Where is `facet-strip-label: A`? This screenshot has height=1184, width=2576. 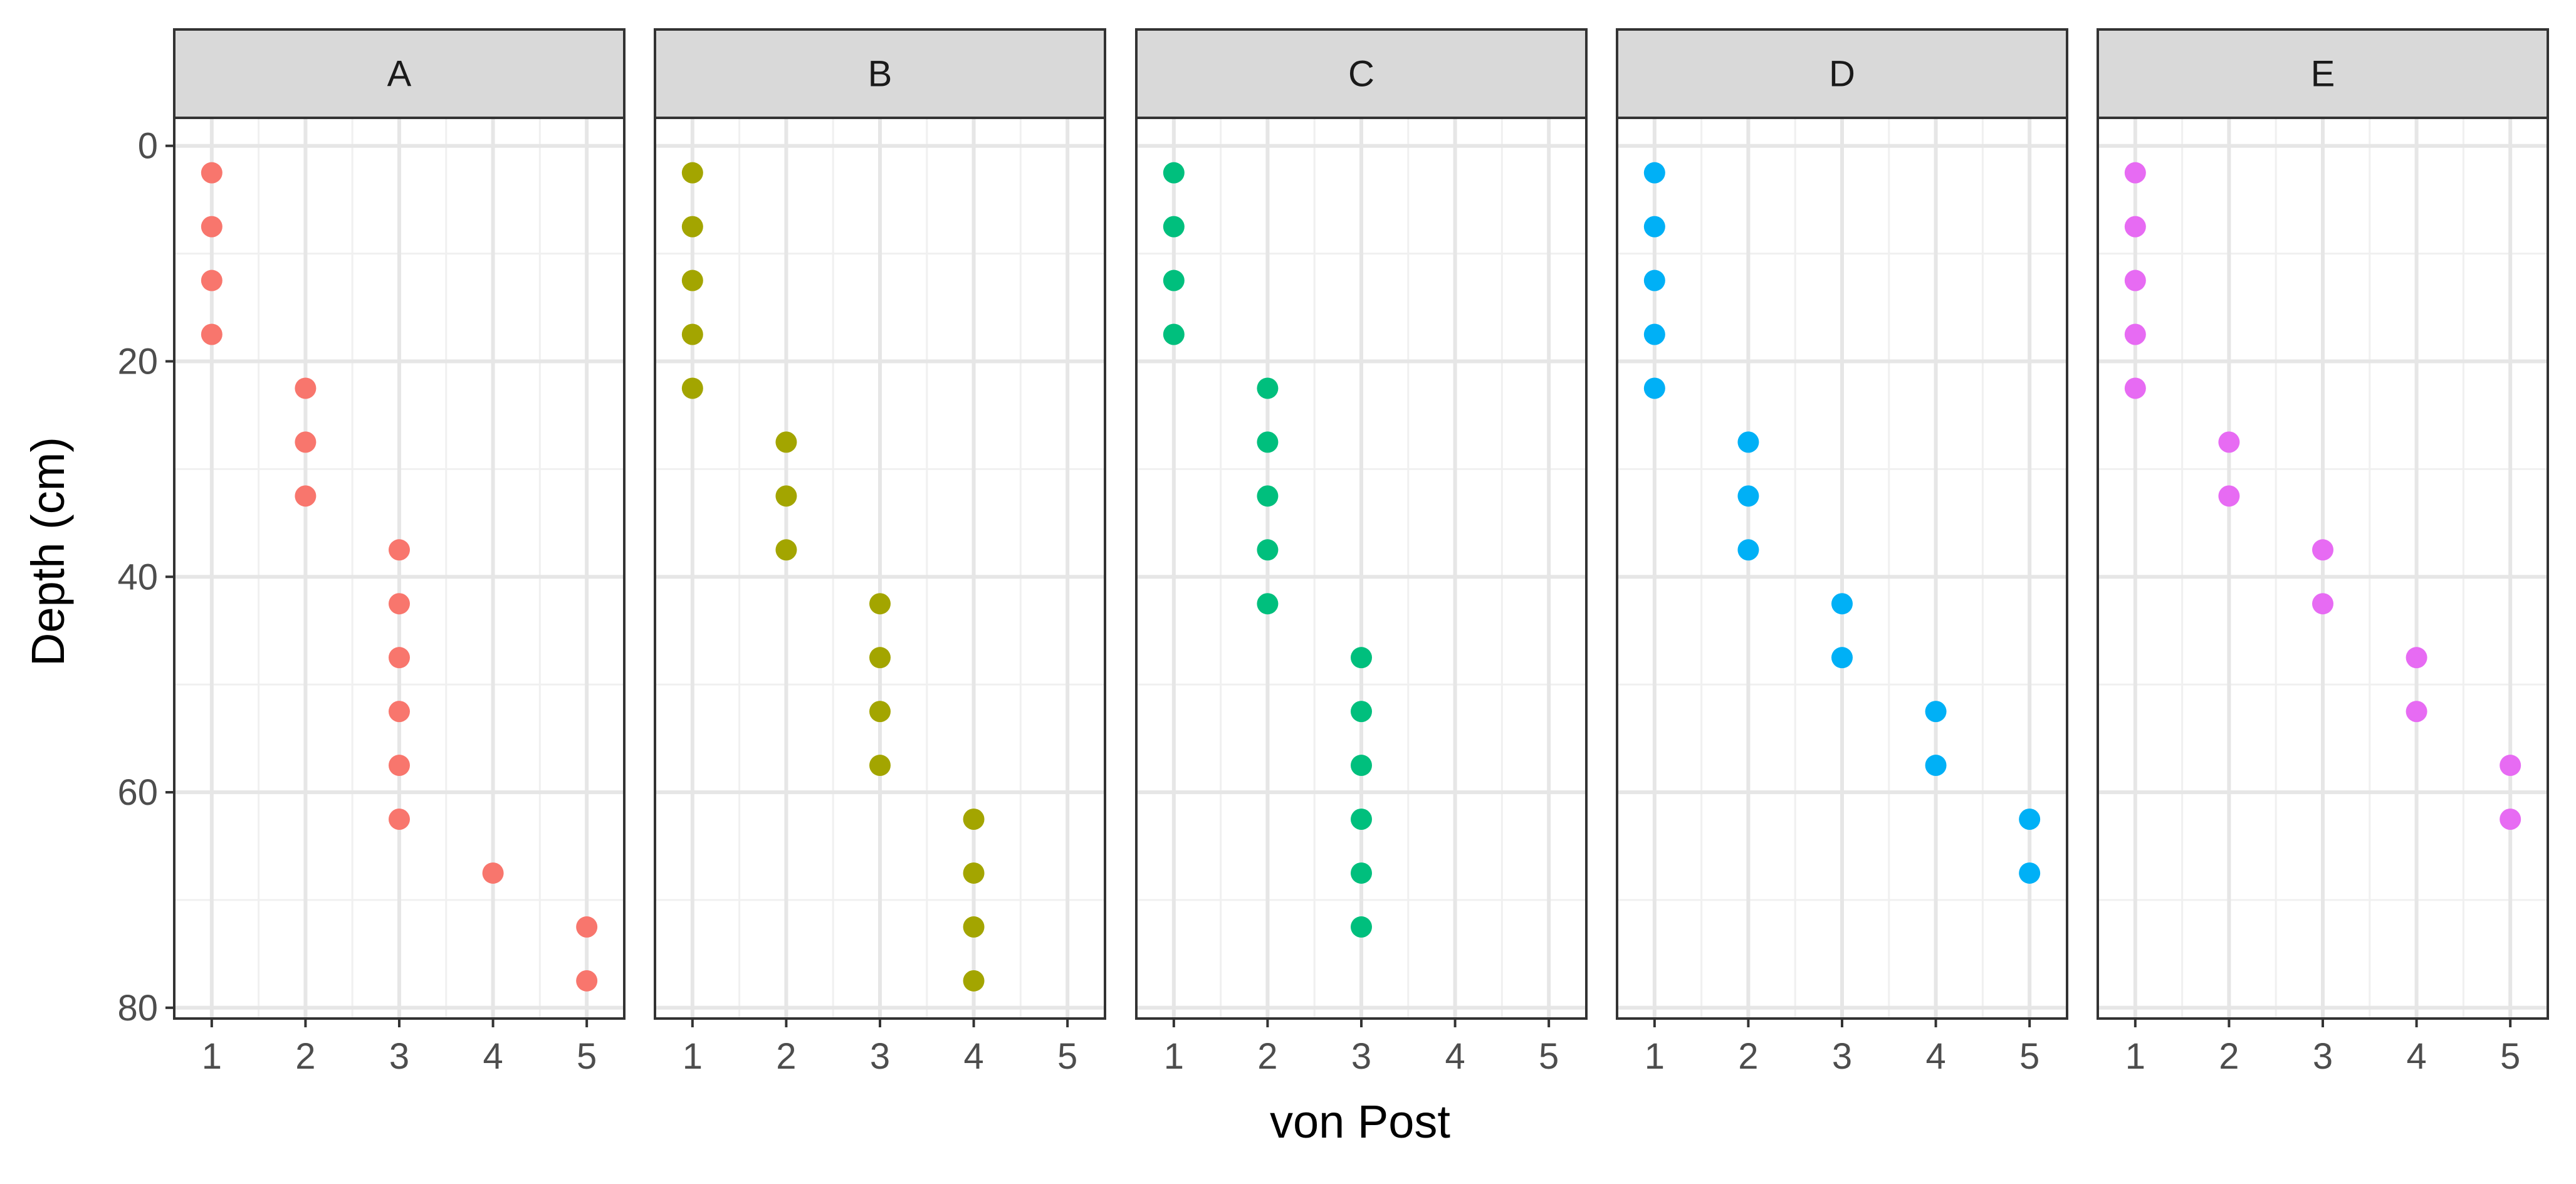 facet-strip-label: A is located at coordinates (399, 74).